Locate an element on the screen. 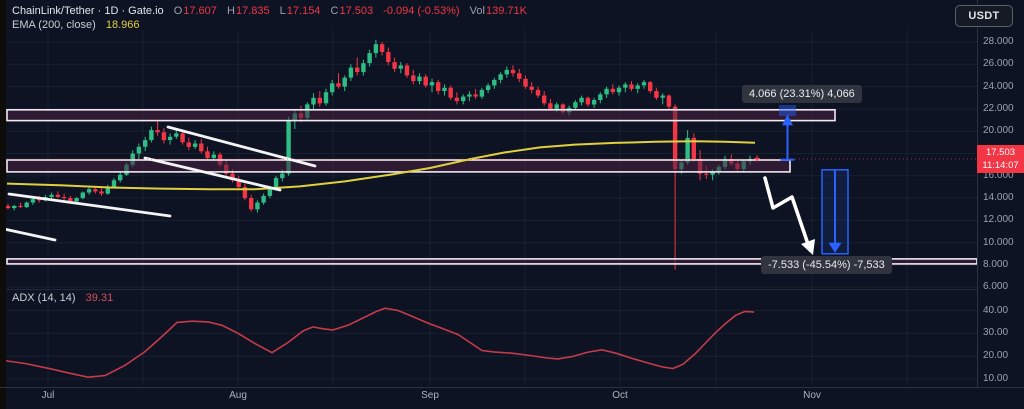 This screenshot has height=409, width=1024. ema-legend: EMA (200, close) 18.966 is located at coordinates (75, 25).